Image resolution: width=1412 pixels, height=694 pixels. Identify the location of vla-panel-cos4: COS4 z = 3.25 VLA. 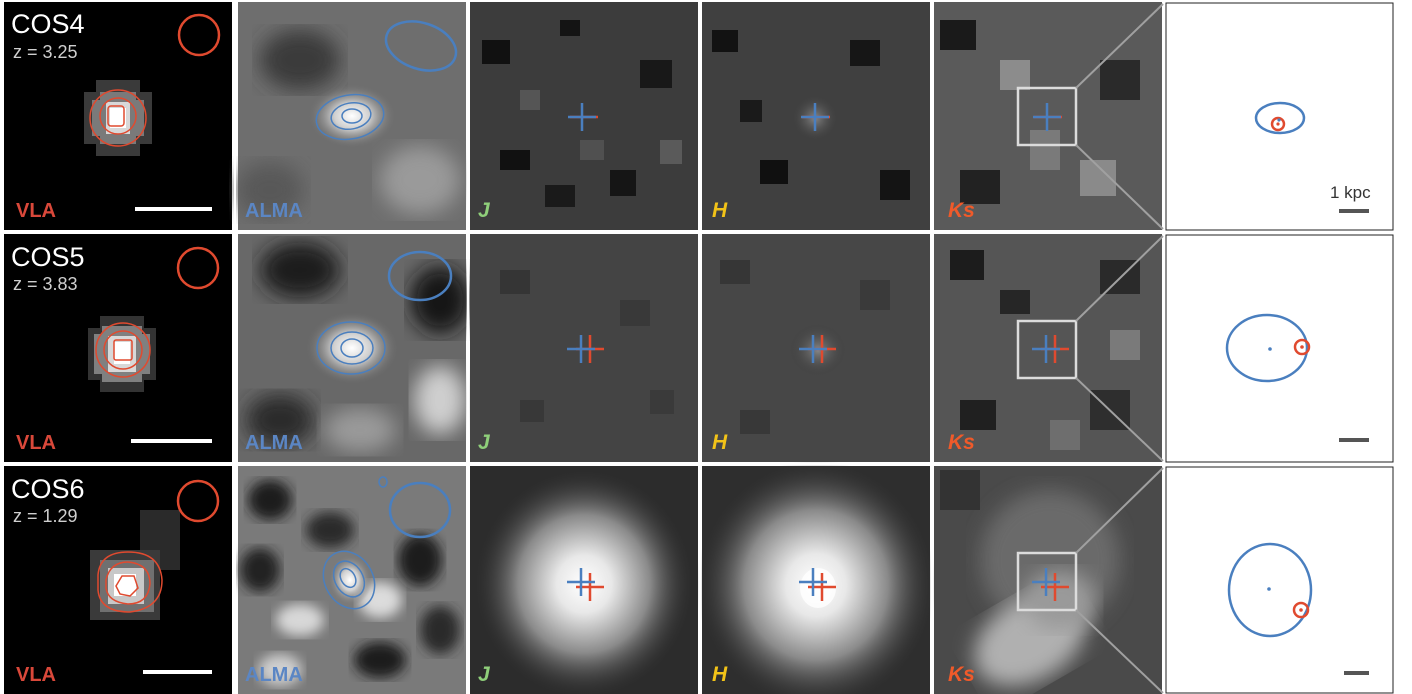
(118, 116).